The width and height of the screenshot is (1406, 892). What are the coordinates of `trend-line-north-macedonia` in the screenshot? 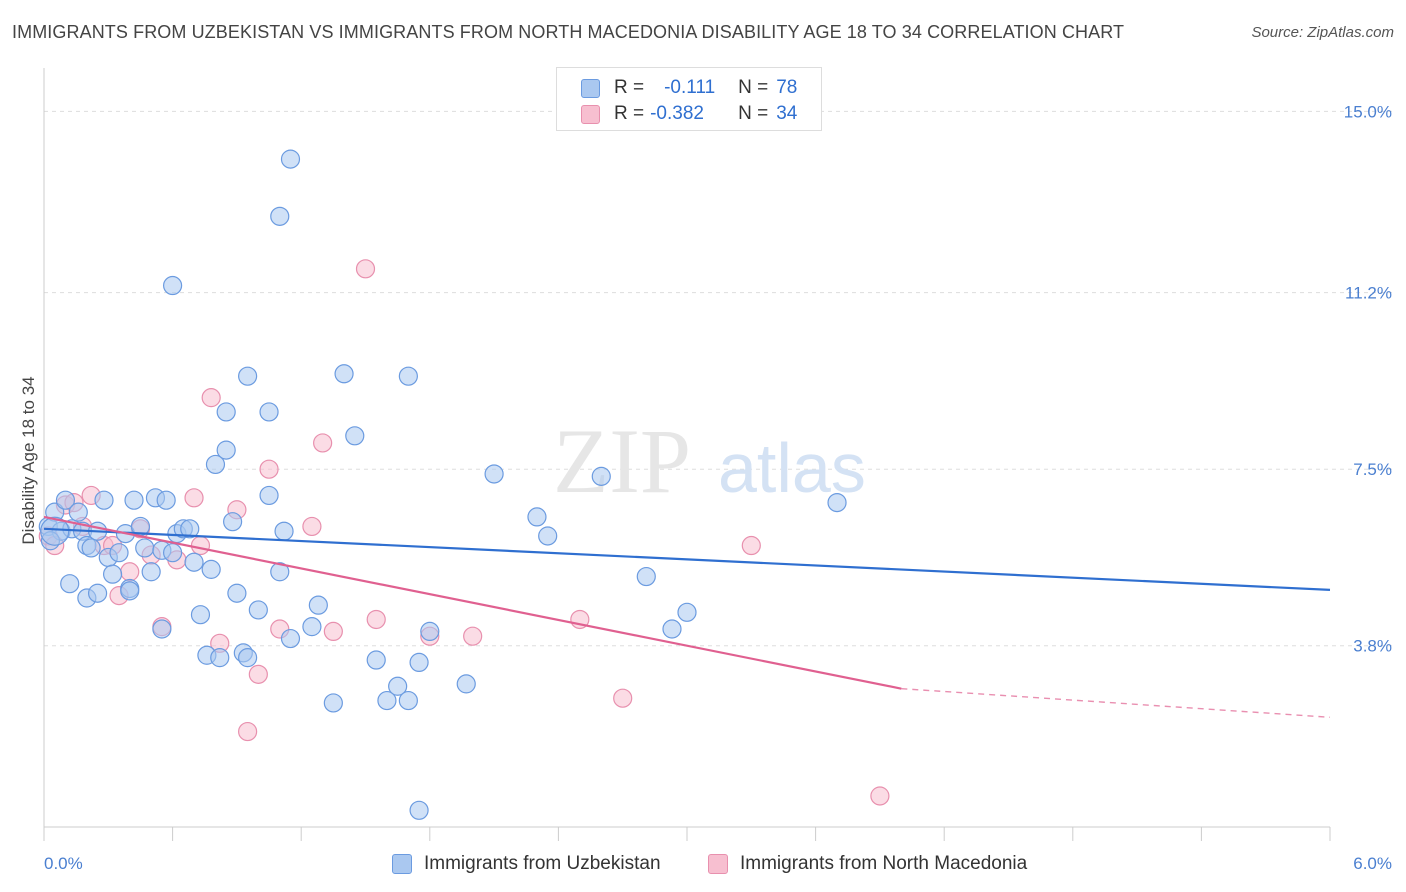 It's located at (472, 602).